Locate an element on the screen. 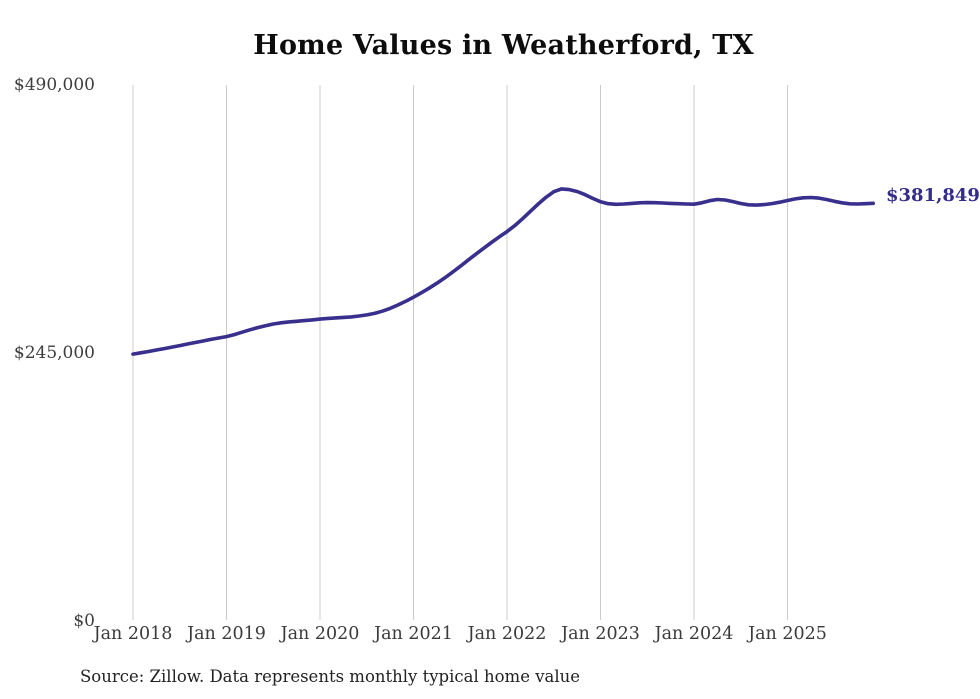 The height and width of the screenshot is (699, 980). chart-title: Home Values in Weatherford, TX is located at coordinates (503, 45).